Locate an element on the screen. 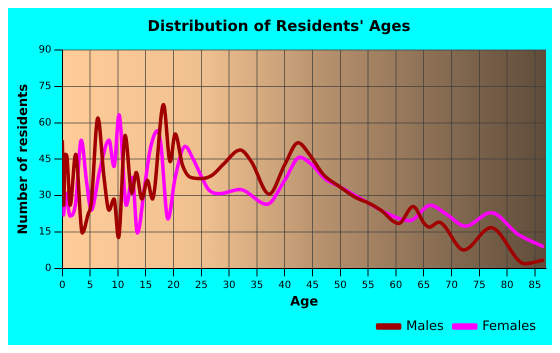 The width and height of the screenshot is (560, 353). x-tick-label: 50 is located at coordinates (340, 285).